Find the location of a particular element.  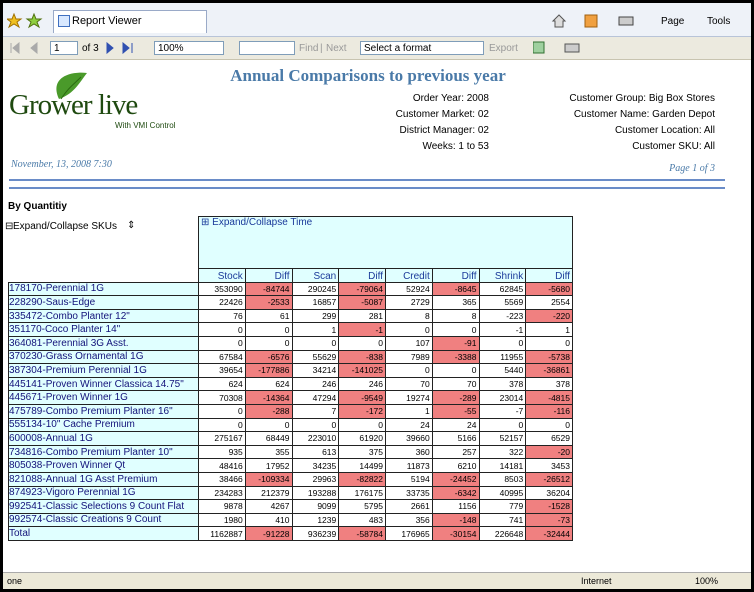

expand-time-cell: ⊞ Expand/Collapse Time is located at coordinates (385, 242).